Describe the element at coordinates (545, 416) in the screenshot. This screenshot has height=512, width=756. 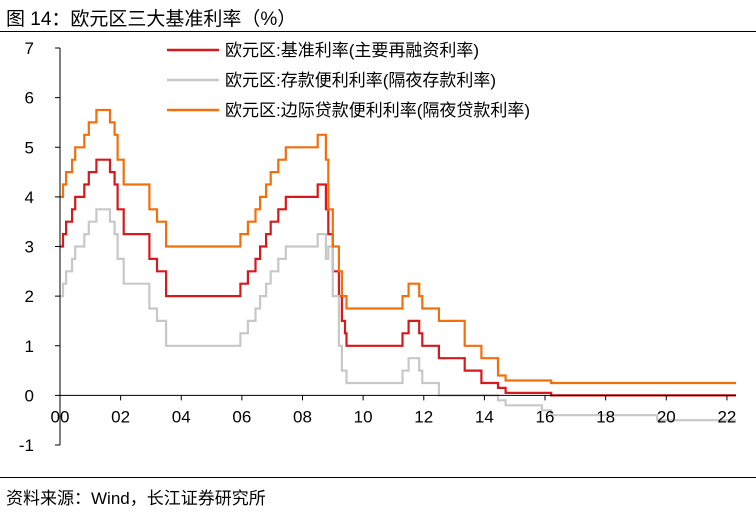
I see `x-tick-label: 16` at that location.